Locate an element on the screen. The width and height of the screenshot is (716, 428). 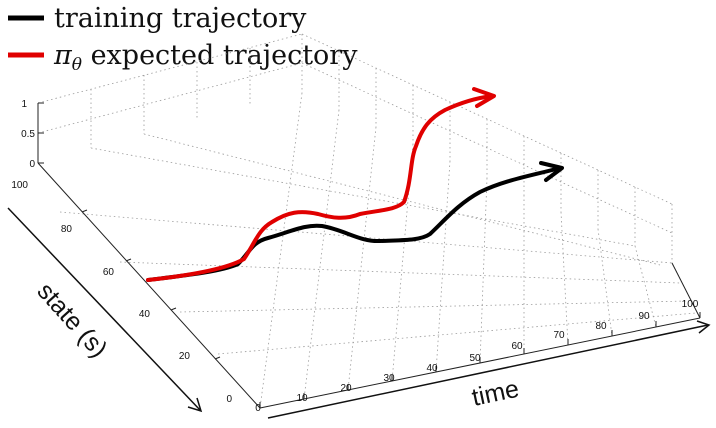
legend-label-expected: πθ expected trajectory is located at coordinates (205, 57).